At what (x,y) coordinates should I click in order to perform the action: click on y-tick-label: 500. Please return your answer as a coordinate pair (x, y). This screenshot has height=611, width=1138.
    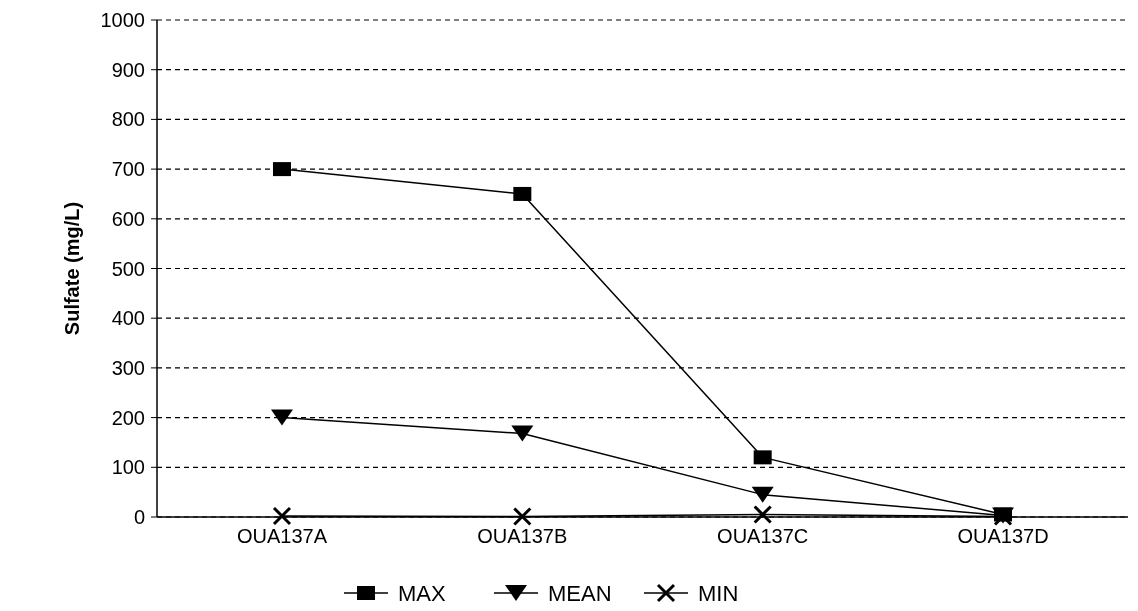
    Looking at the image, I should click on (128, 268).